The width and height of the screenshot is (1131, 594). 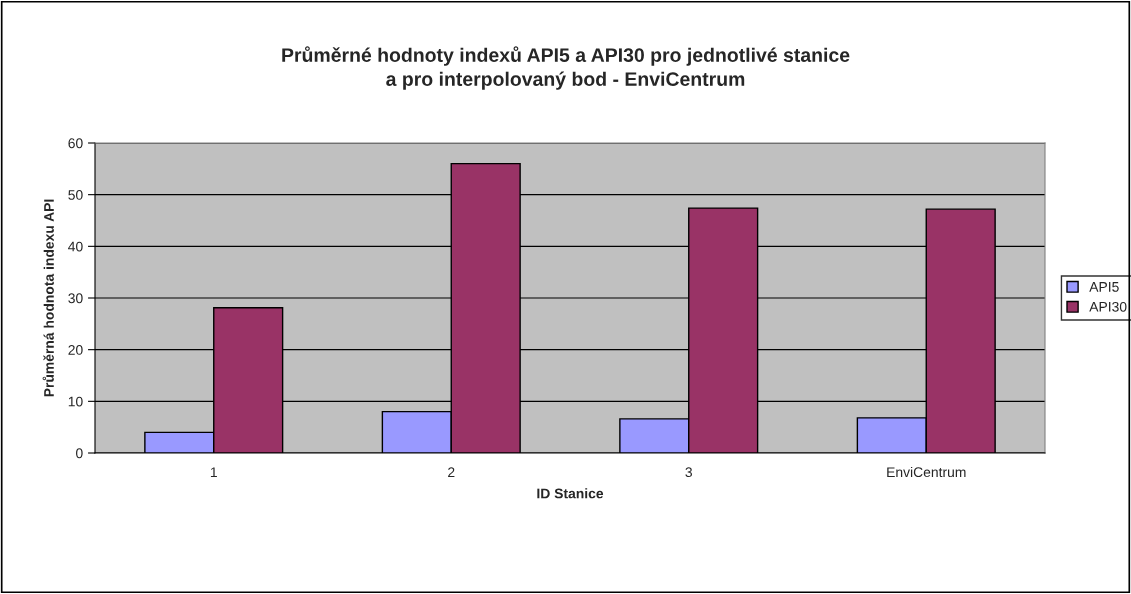 I want to click on x-tick-label: EnviCentrum, so click(x=926, y=472).